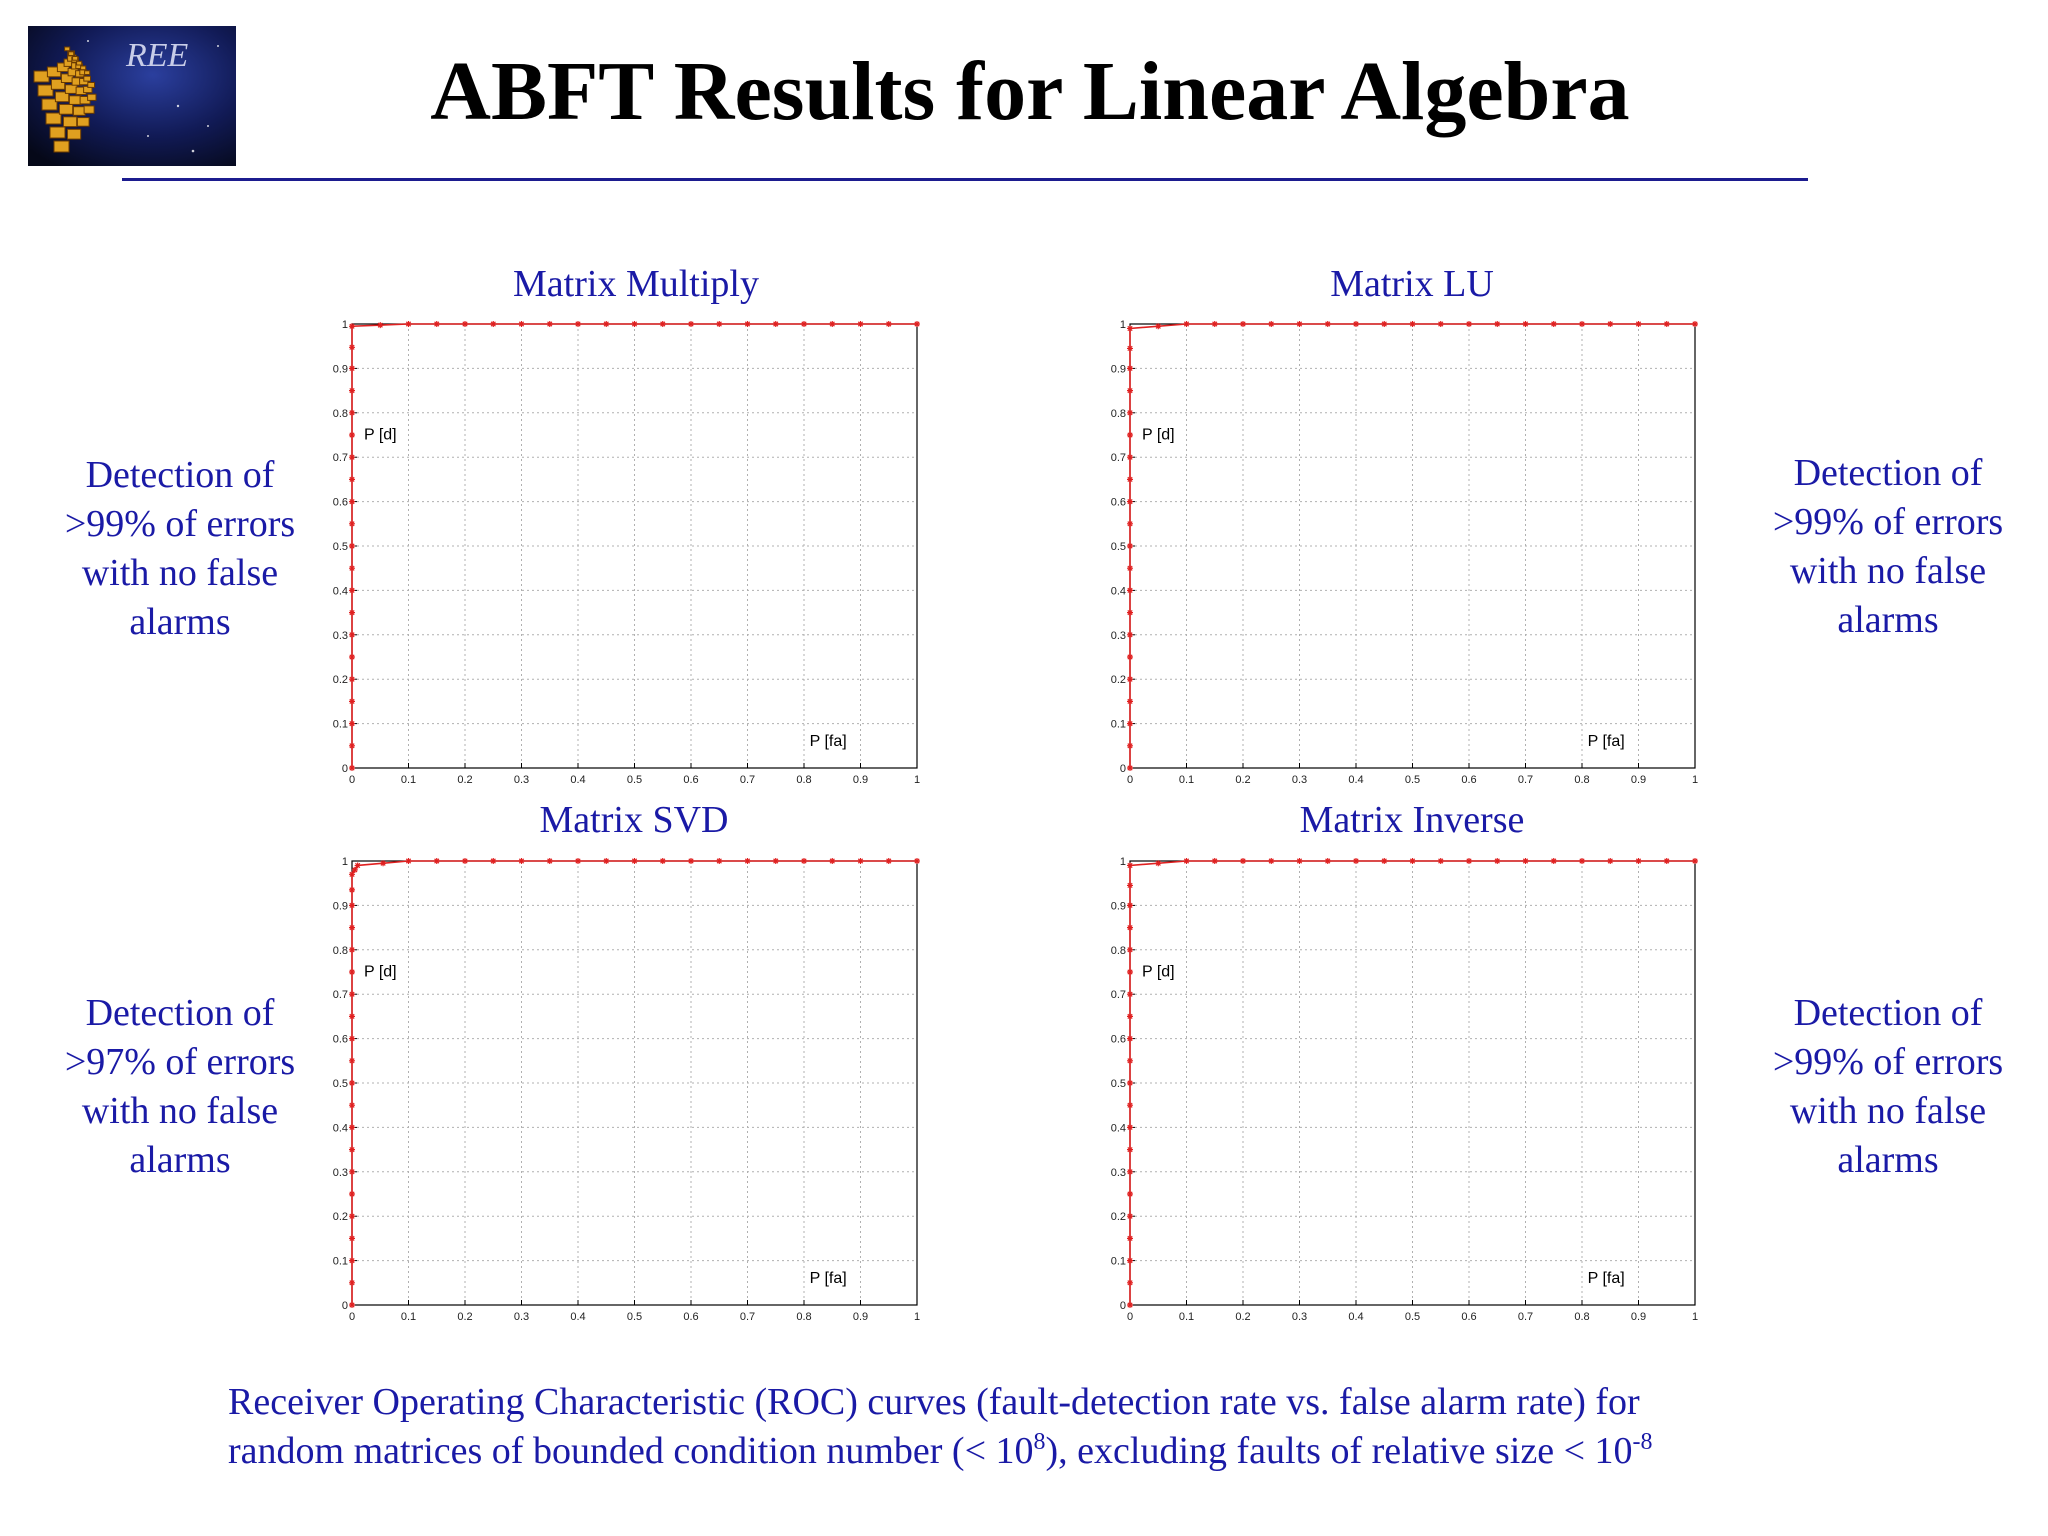  I want to click on chart-title-matrix-lu: Matrix LU, so click(1412, 284).